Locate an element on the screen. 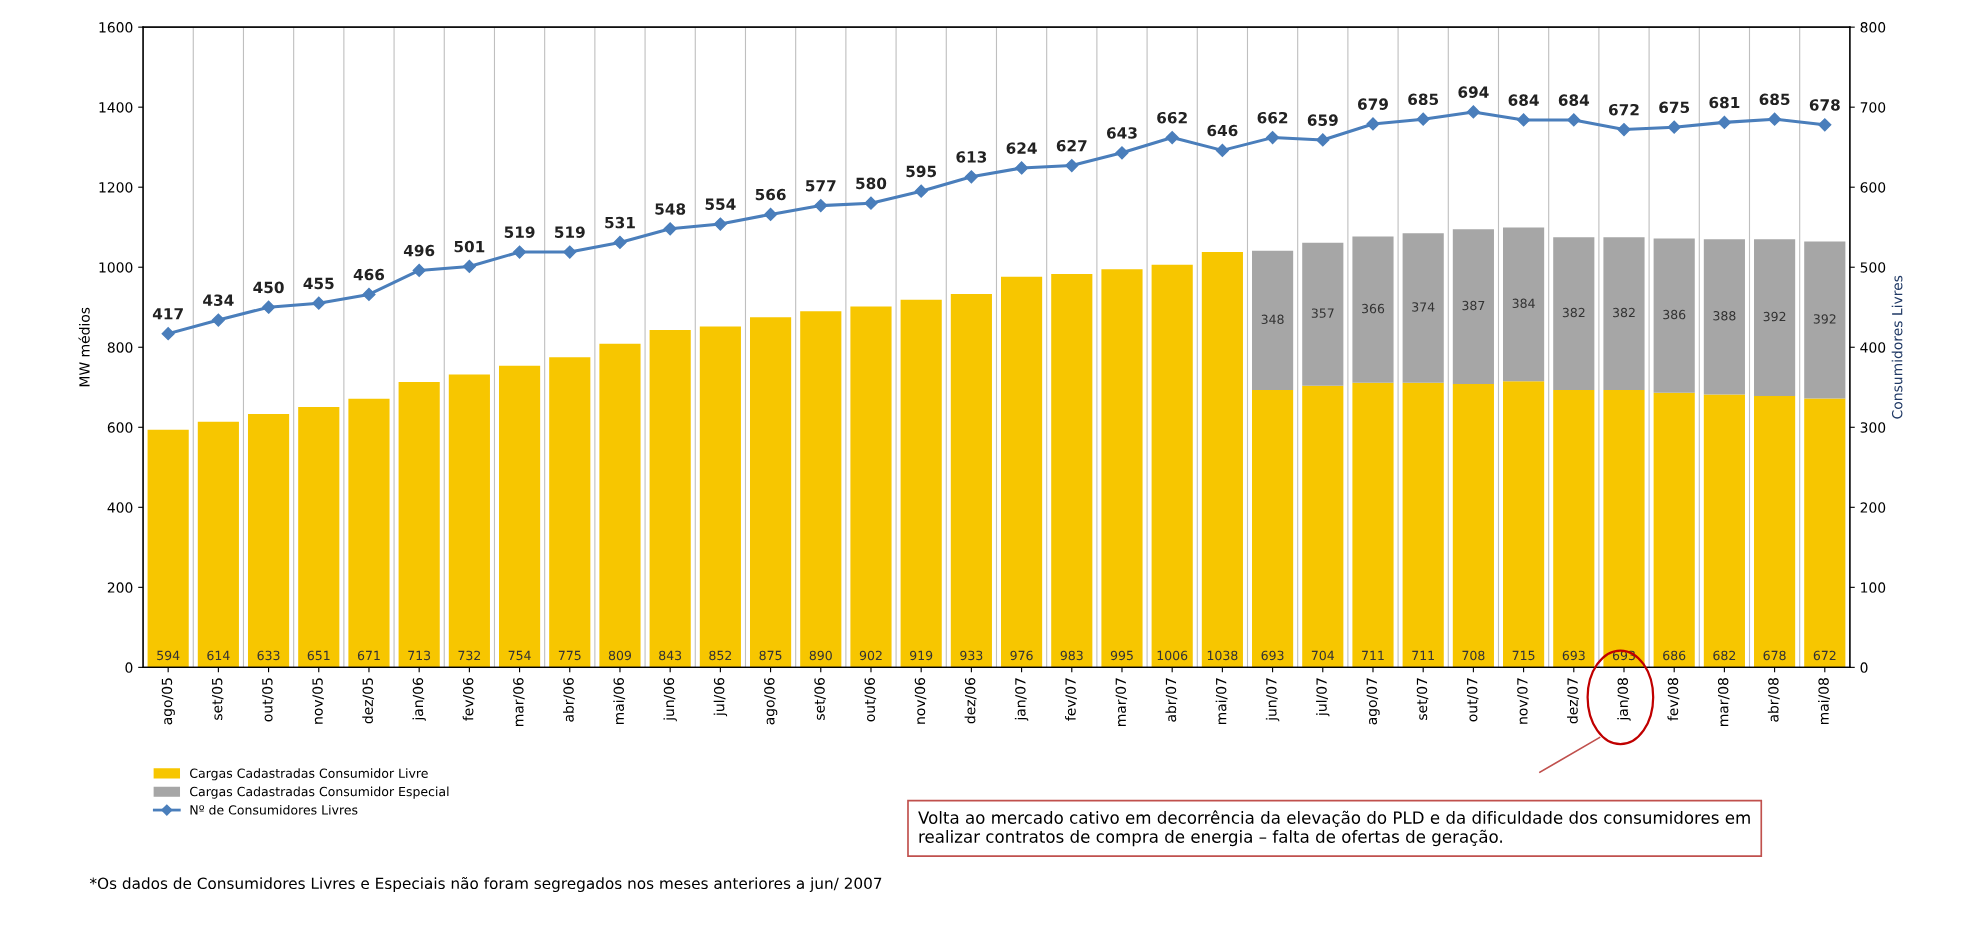 This screenshot has width=1987, height=936. x-tick-label: ago/07 is located at coordinates (1373, 701).